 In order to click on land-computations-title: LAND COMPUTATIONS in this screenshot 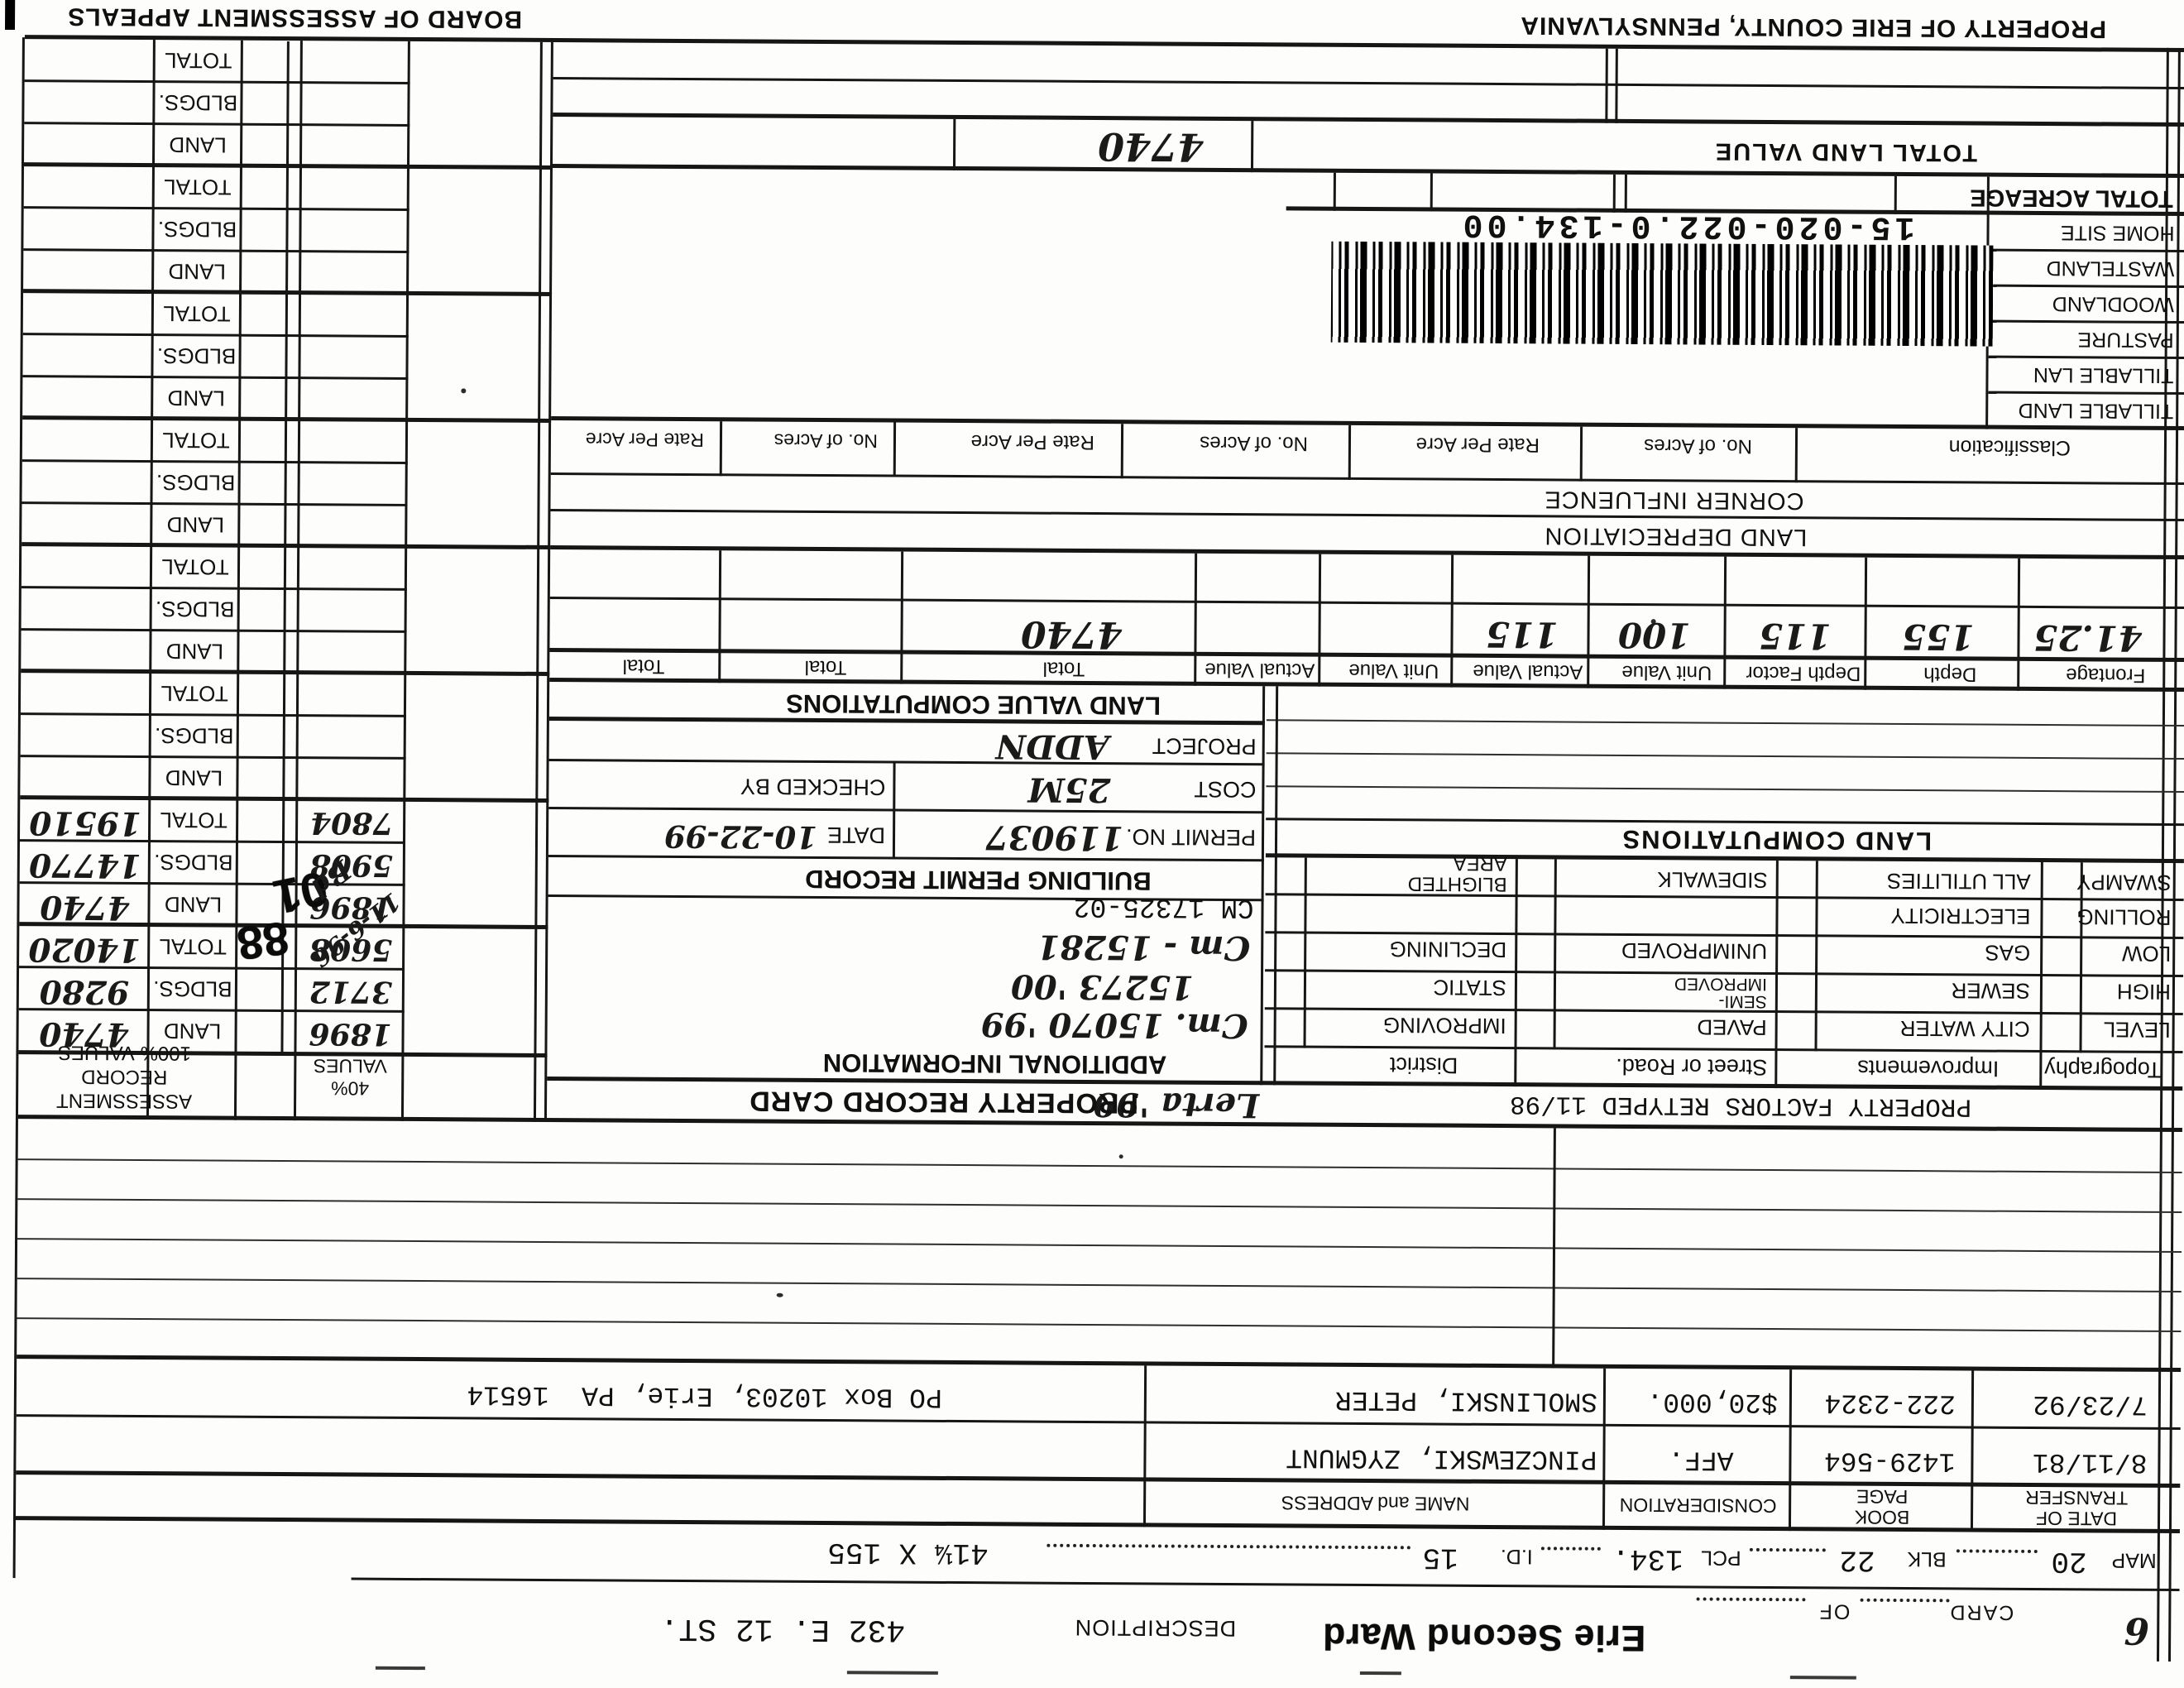, I will do `click(1777, 840)`.